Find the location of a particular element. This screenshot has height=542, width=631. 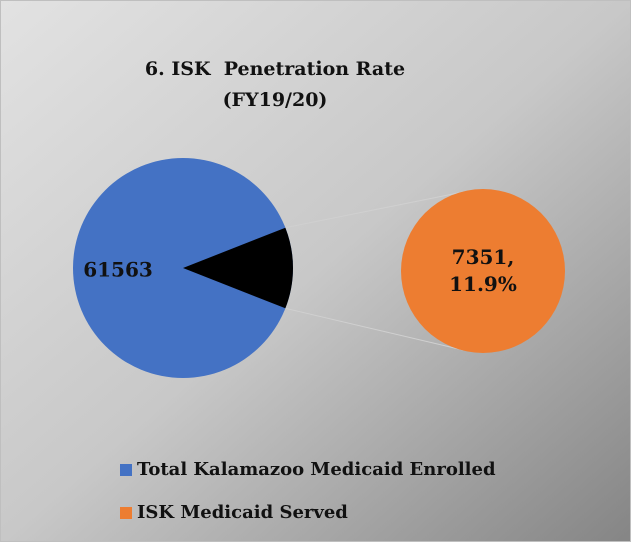

legend-label: Total Kalamazoo Medicaid Enrolled is located at coordinates (316, 469).